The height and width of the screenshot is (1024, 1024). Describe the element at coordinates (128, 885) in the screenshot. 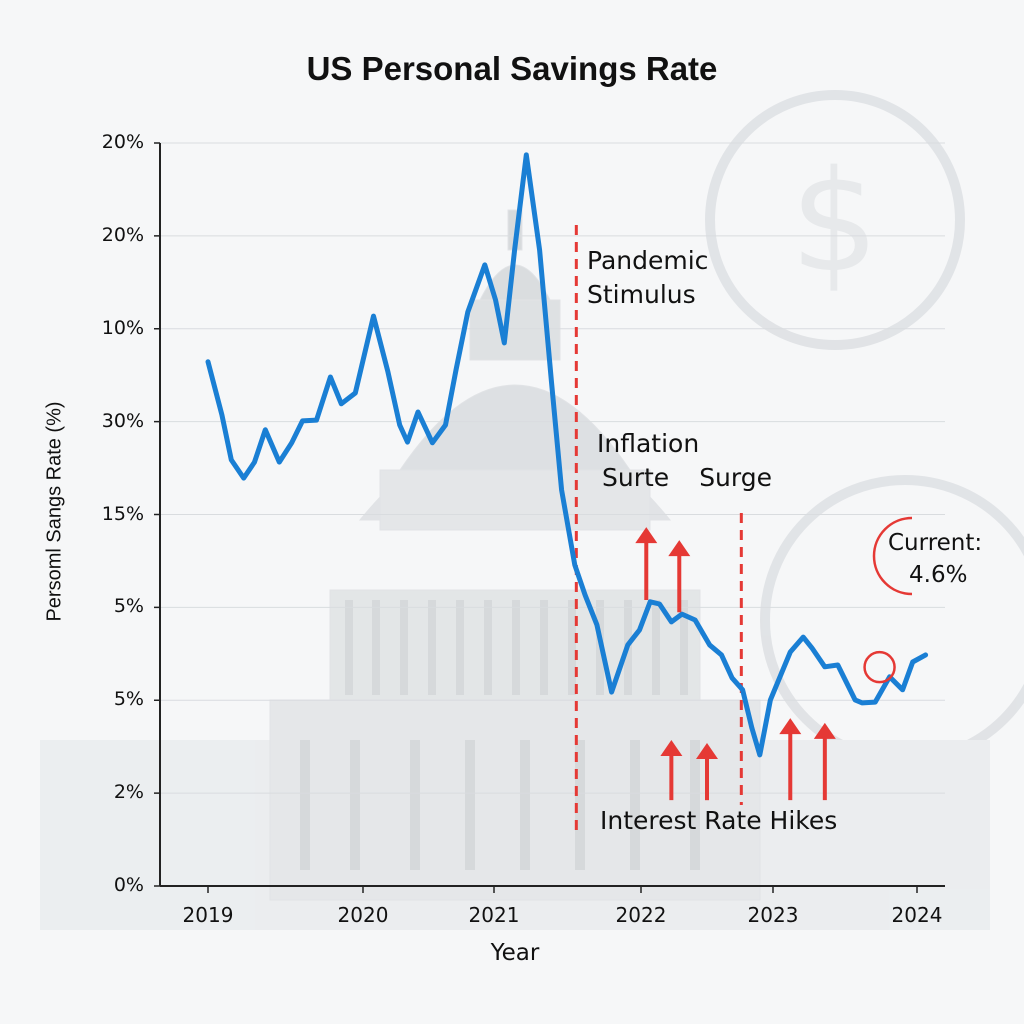

I see `y-tick-label: 0%` at that location.